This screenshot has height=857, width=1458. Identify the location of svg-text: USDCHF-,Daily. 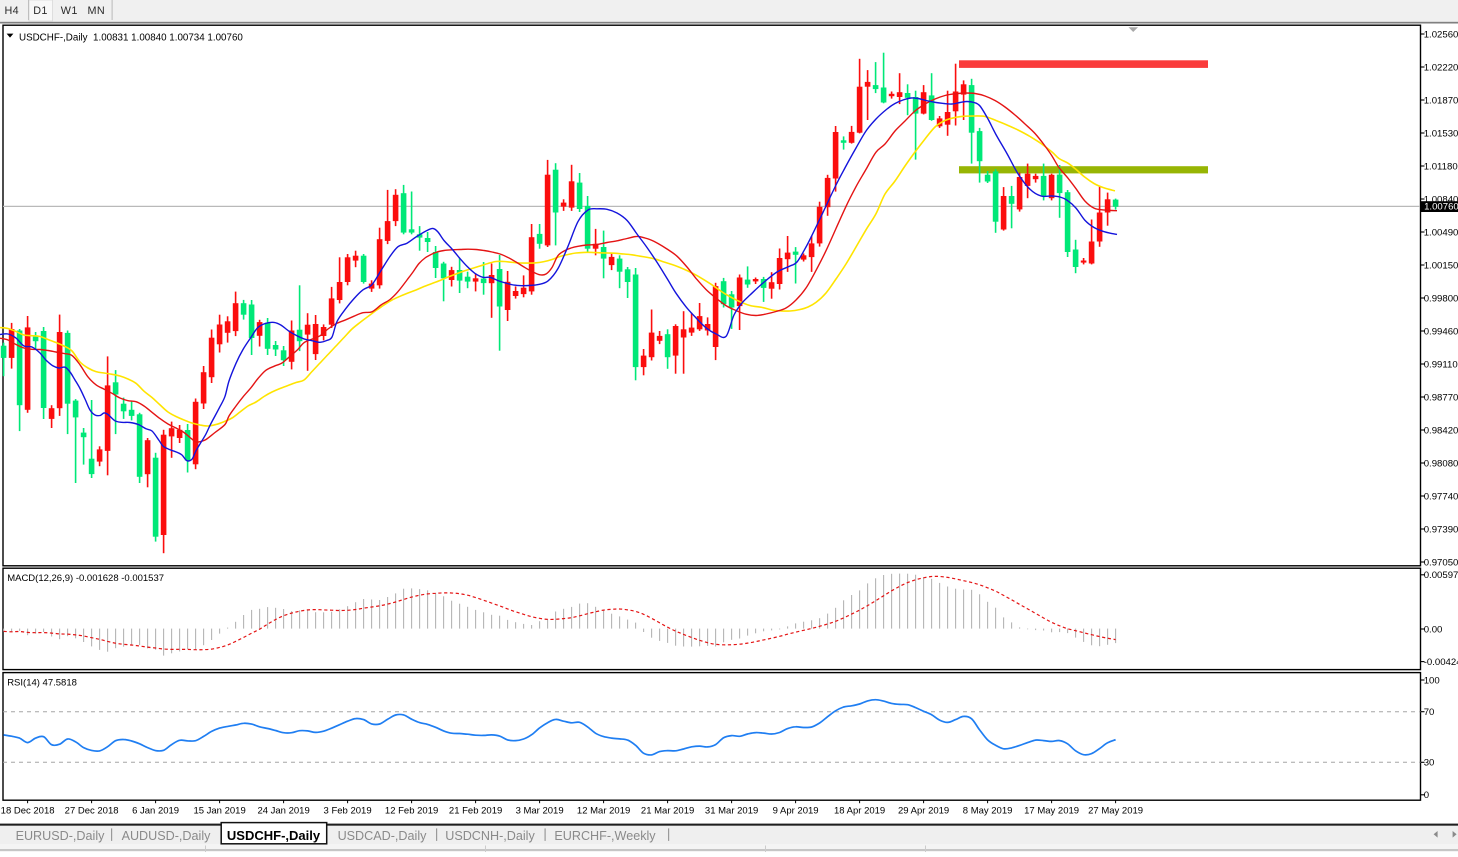
(274, 835).